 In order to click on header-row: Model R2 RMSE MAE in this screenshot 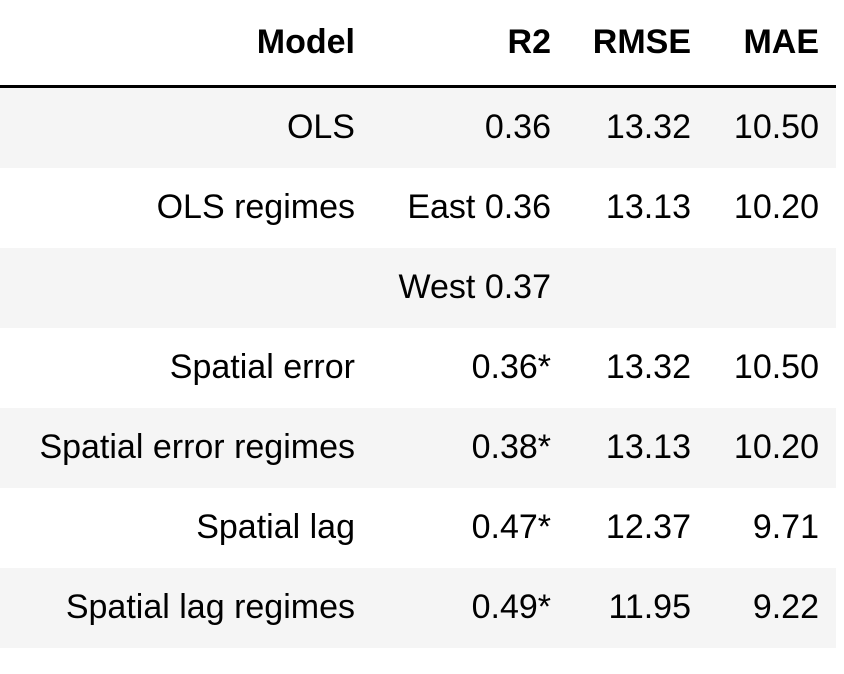, I will do `click(418, 44)`.